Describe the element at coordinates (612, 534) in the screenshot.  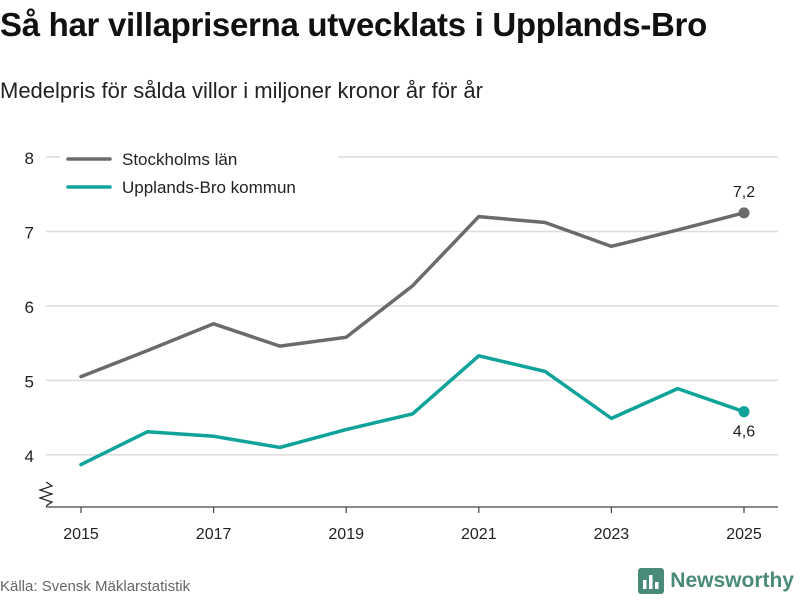
I see `x-tick-label: 2023` at that location.